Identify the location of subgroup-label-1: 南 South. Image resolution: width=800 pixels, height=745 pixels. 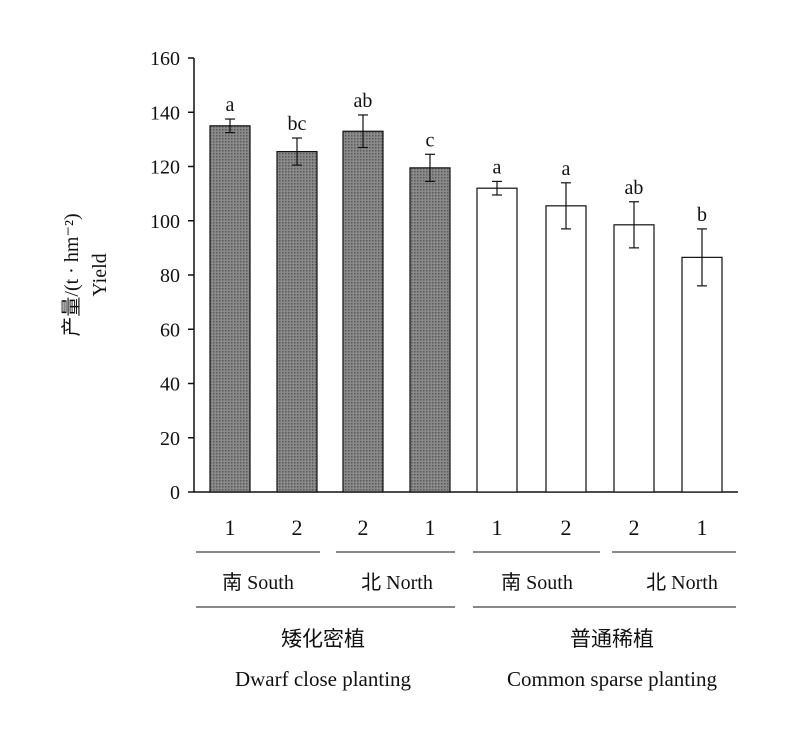
(258, 582).